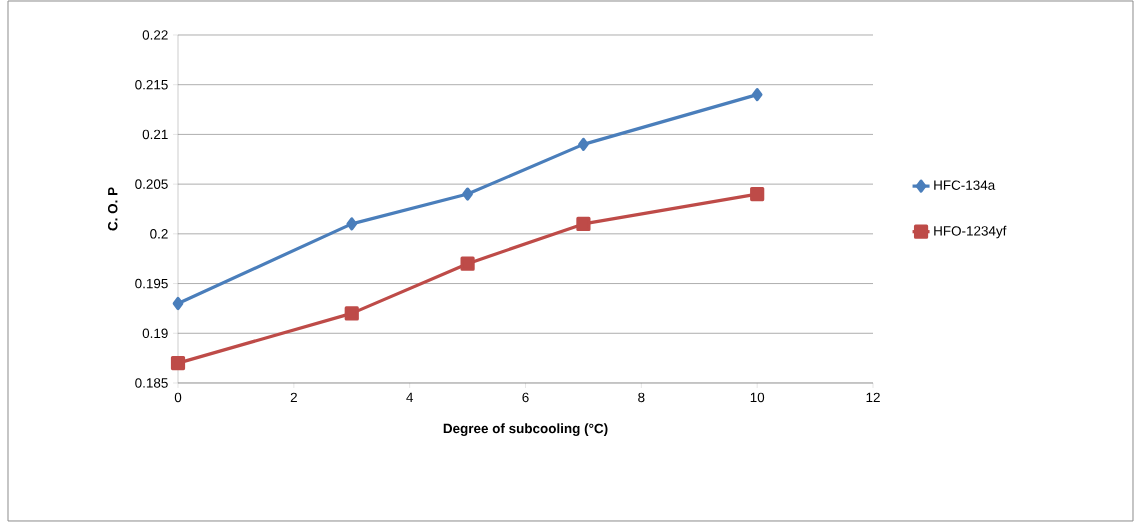 The height and width of the screenshot is (523, 1134). What do you see at coordinates (293, 397) in the screenshot?
I see `x-tick-label: 2` at bounding box center [293, 397].